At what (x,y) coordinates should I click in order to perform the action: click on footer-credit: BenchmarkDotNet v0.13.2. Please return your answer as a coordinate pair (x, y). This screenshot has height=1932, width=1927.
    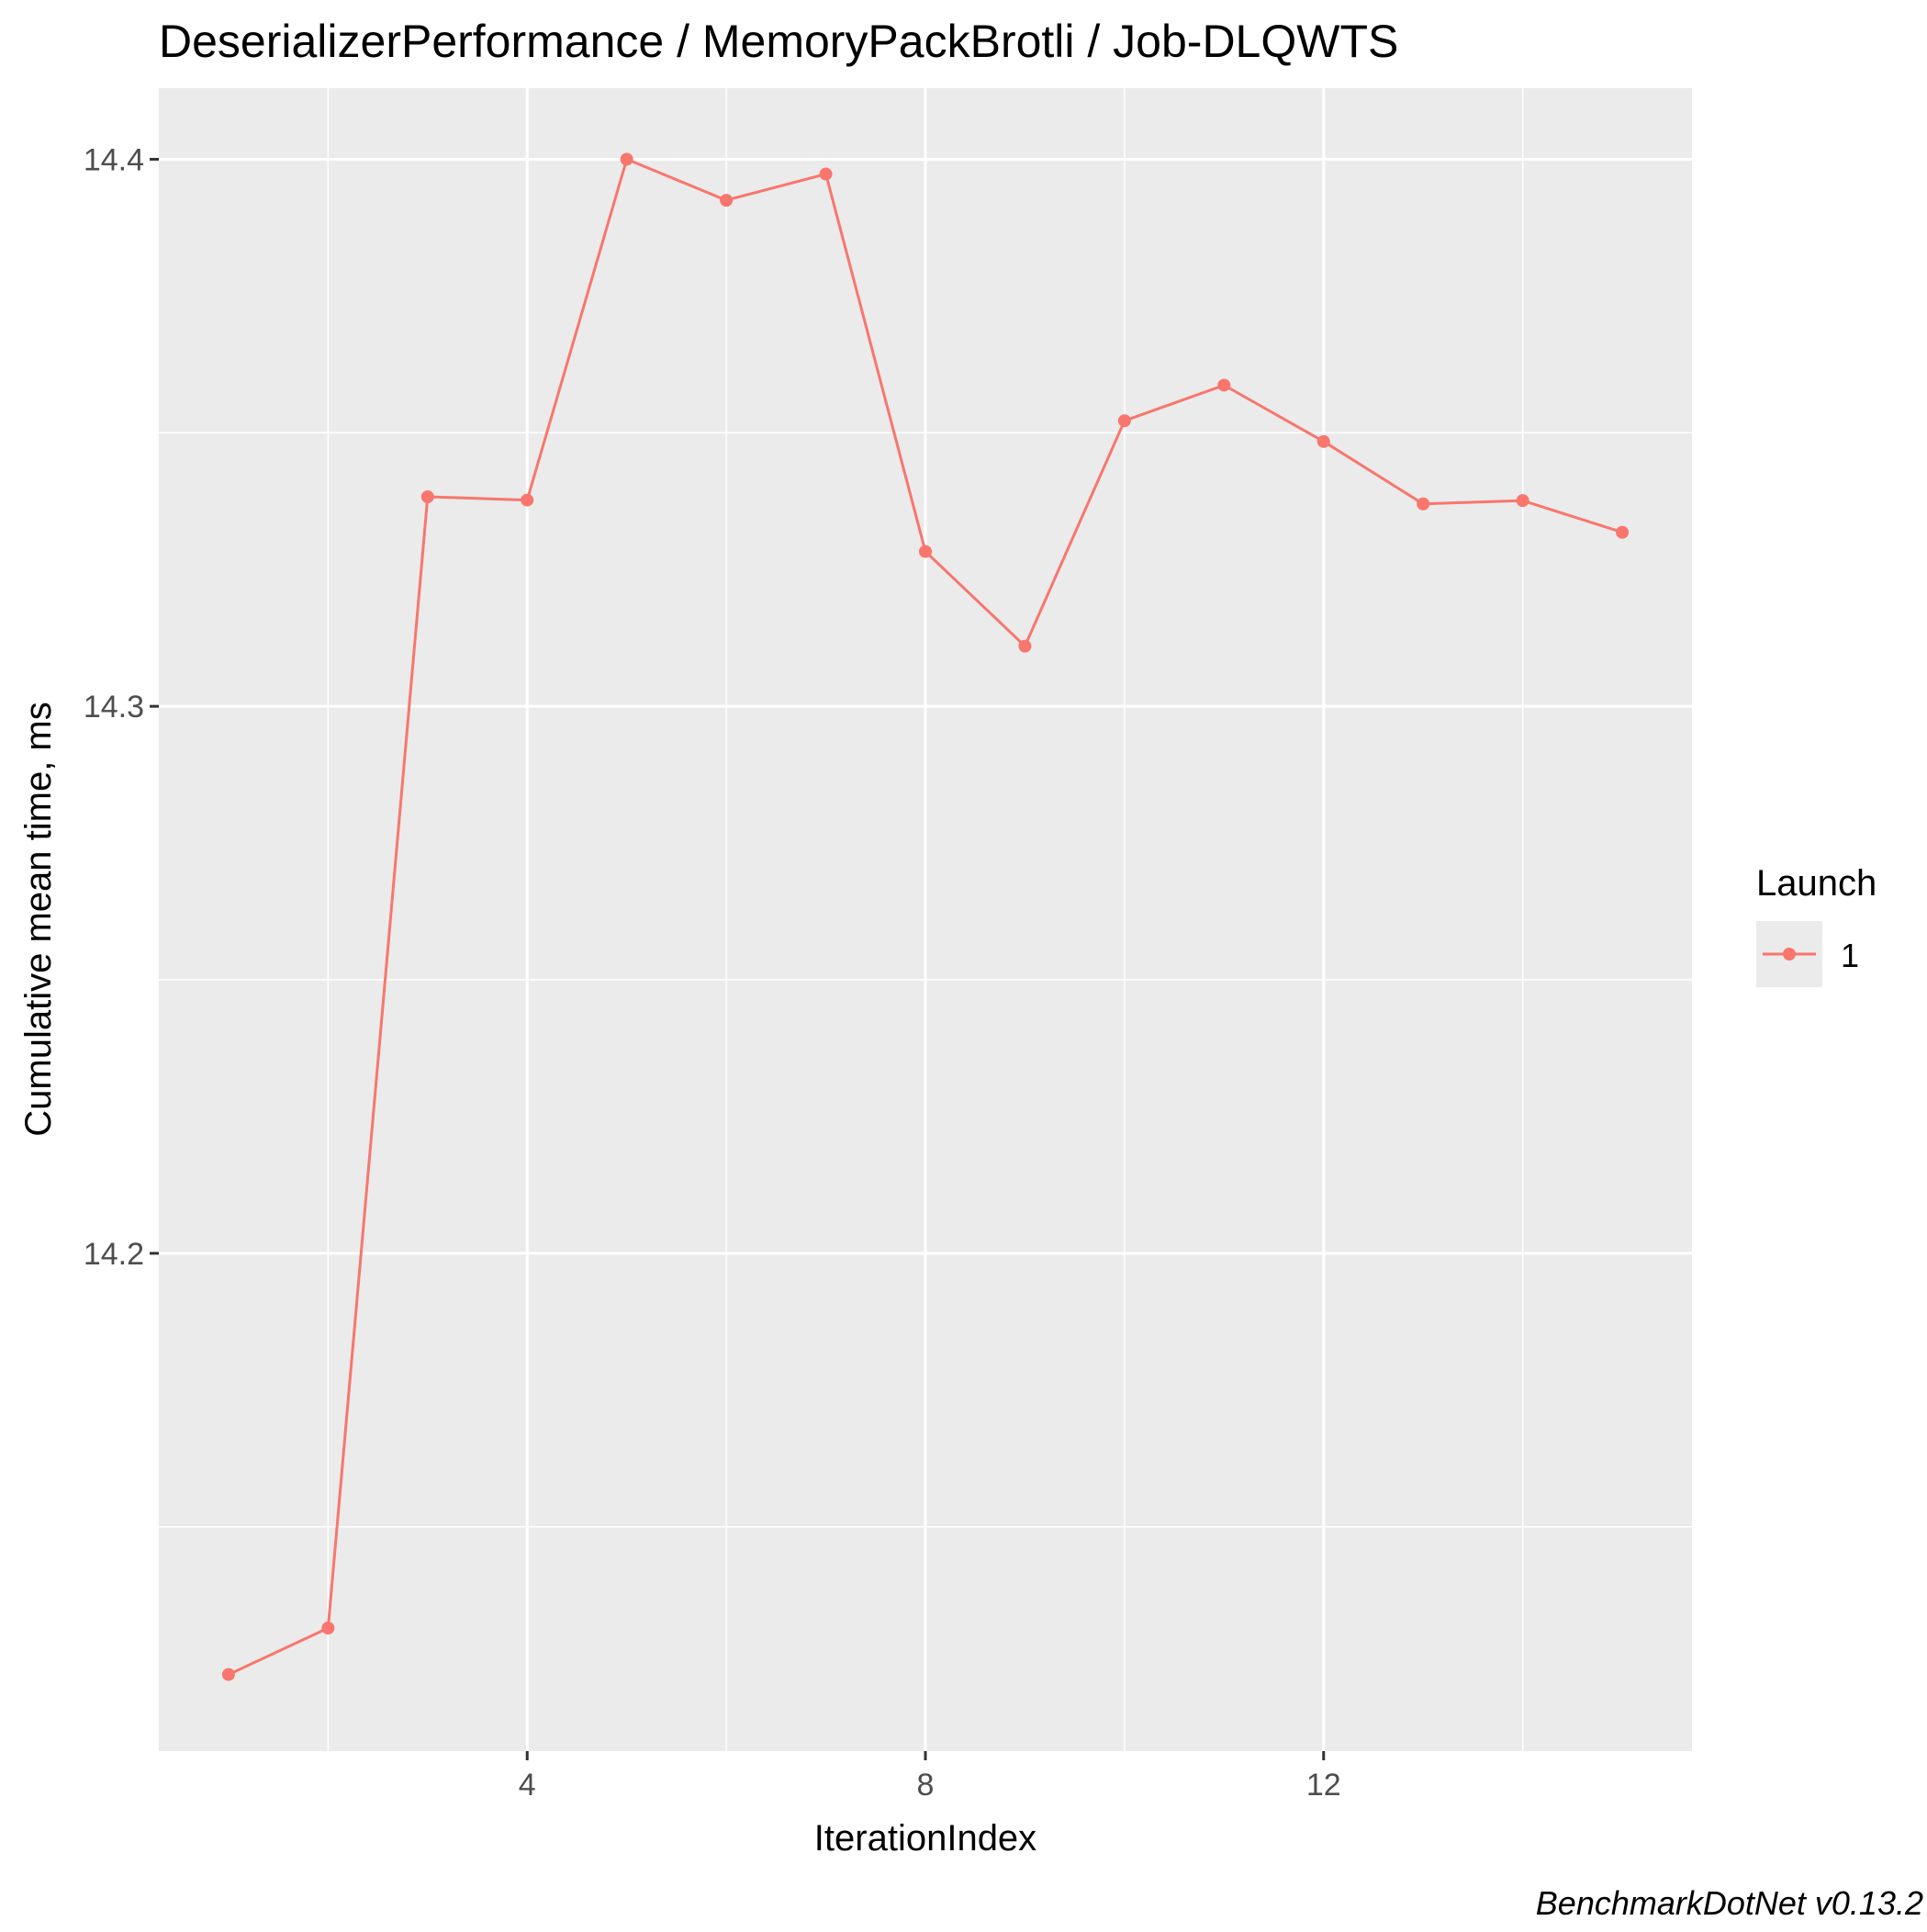
    Looking at the image, I should click on (1730, 1903).